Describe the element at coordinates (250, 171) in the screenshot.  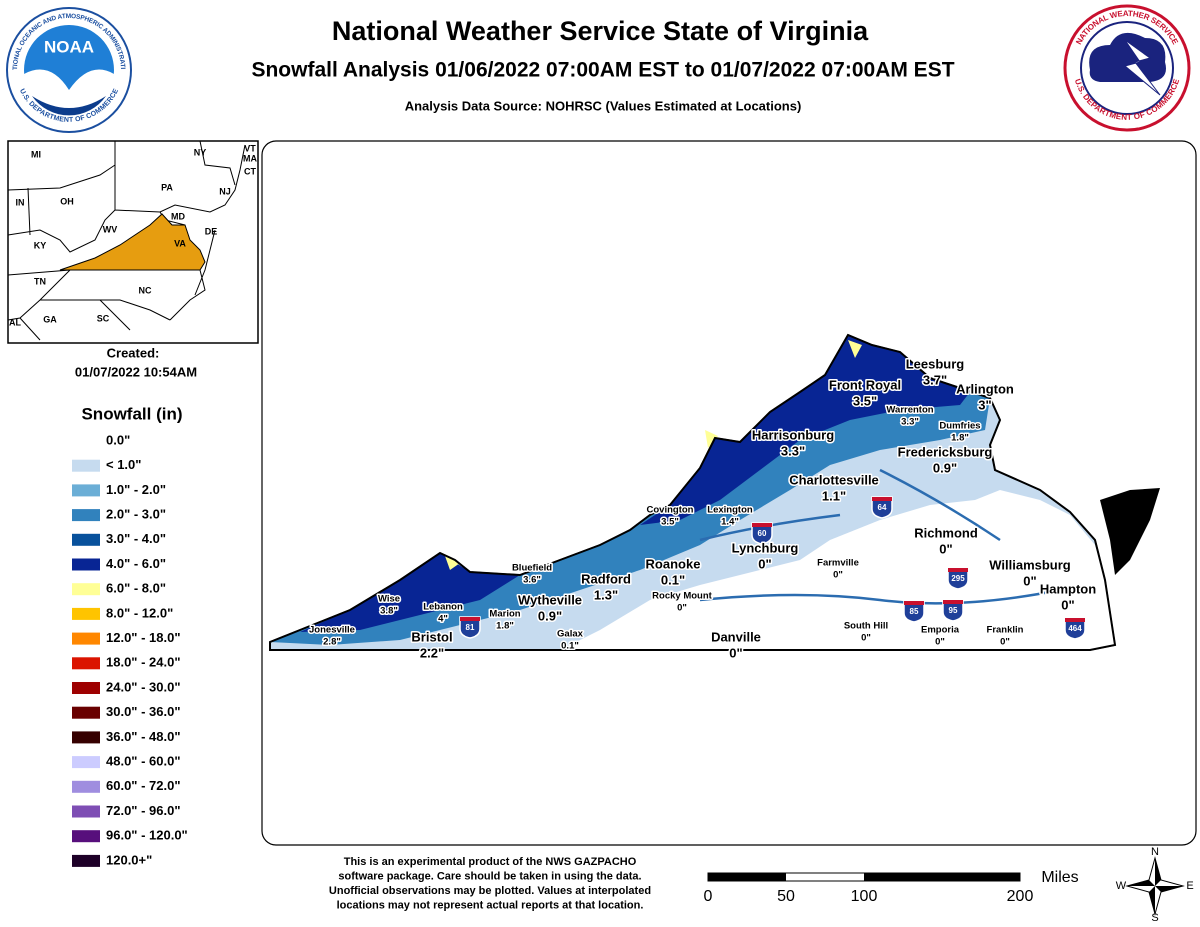
I see `state-label: CT` at that location.